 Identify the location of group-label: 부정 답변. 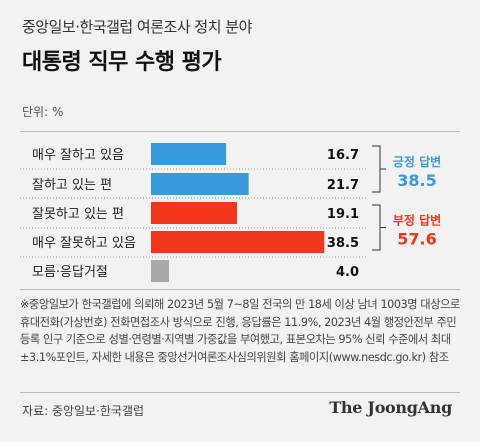
(417, 220).